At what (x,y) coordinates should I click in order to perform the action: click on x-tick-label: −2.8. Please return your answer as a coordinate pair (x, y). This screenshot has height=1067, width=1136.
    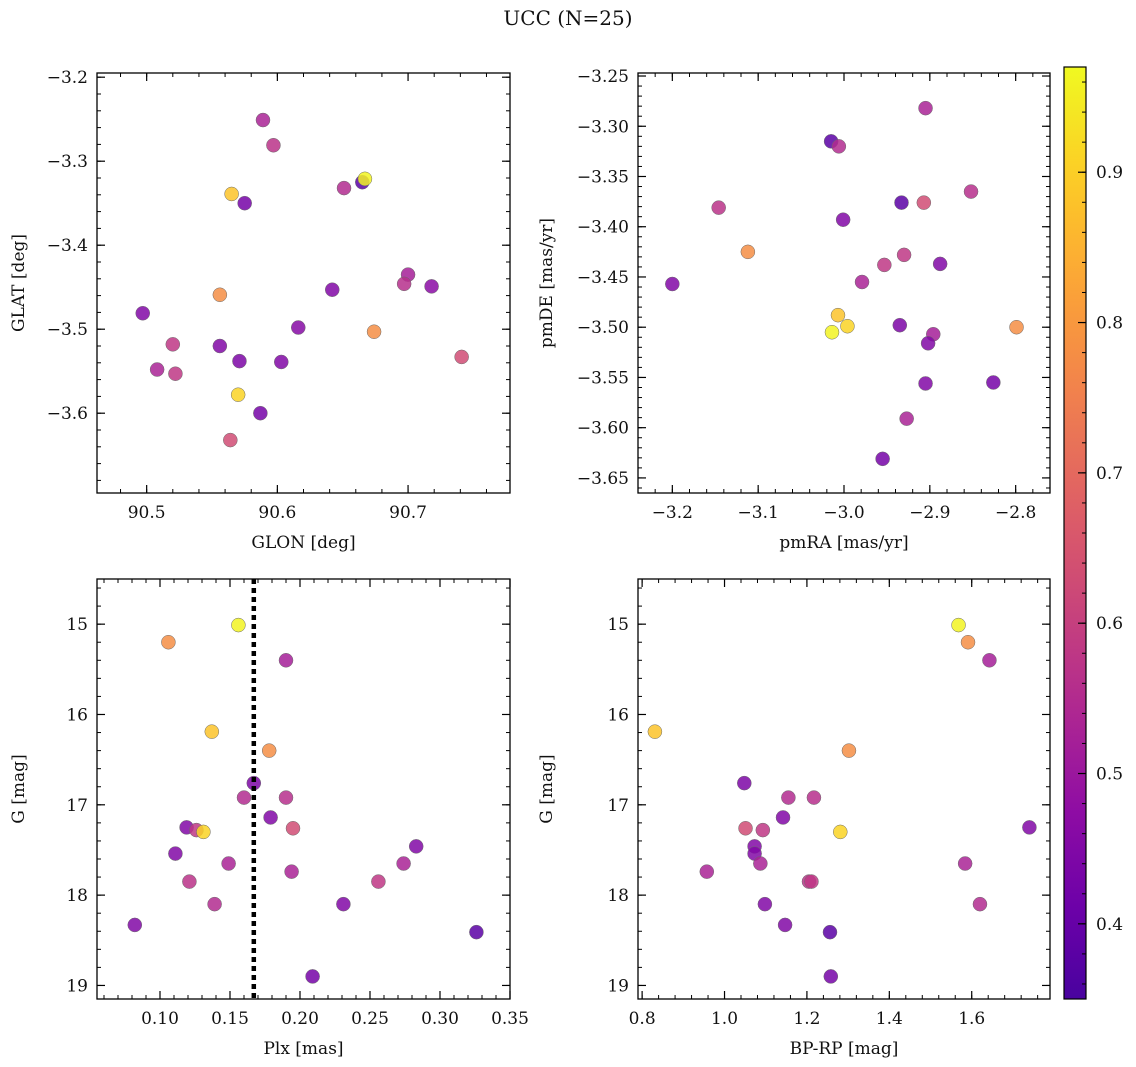
    Looking at the image, I should click on (1015, 513).